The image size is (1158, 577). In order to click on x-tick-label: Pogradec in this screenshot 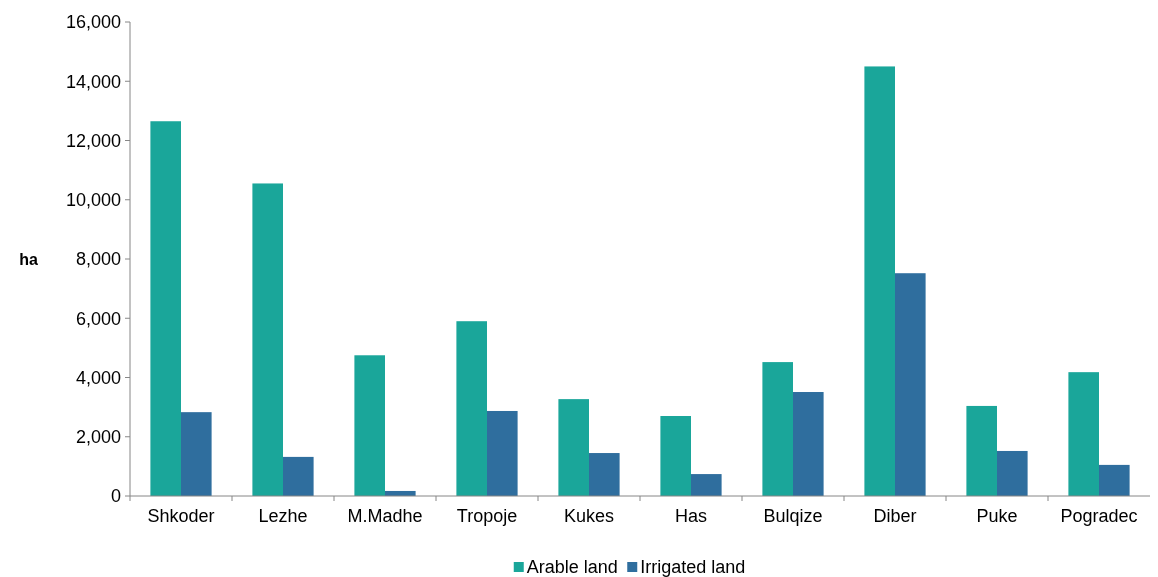, I will do `click(1099, 516)`.